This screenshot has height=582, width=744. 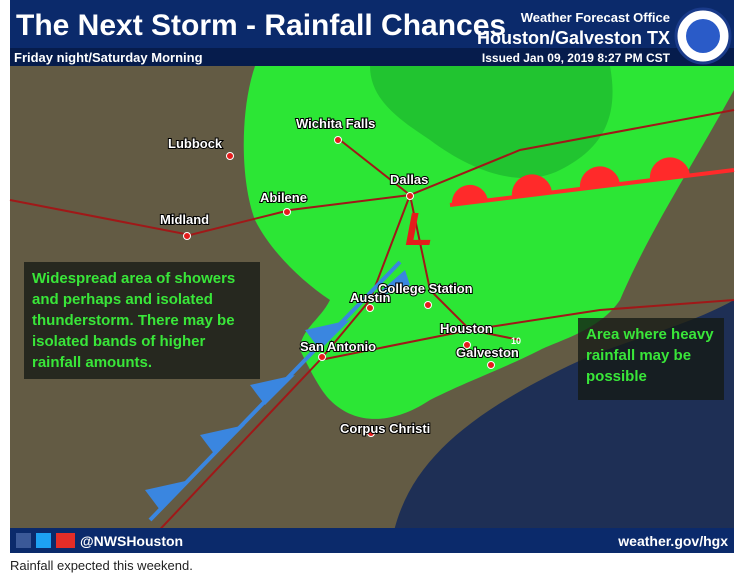 What do you see at coordinates (672, 541) in the screenshot?
I see `footer-url: weather.gov/hgx` at bounding box center [672, 541].